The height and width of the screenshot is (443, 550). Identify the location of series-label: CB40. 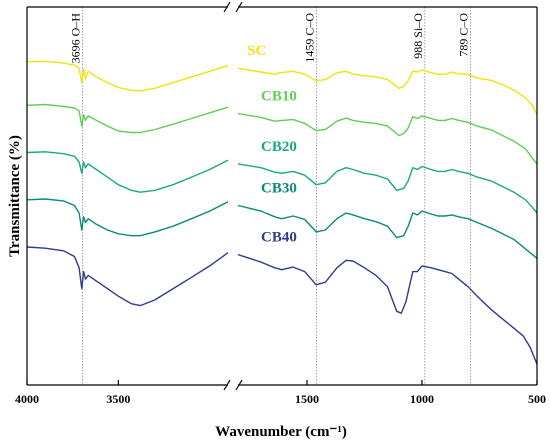
(279, 238).